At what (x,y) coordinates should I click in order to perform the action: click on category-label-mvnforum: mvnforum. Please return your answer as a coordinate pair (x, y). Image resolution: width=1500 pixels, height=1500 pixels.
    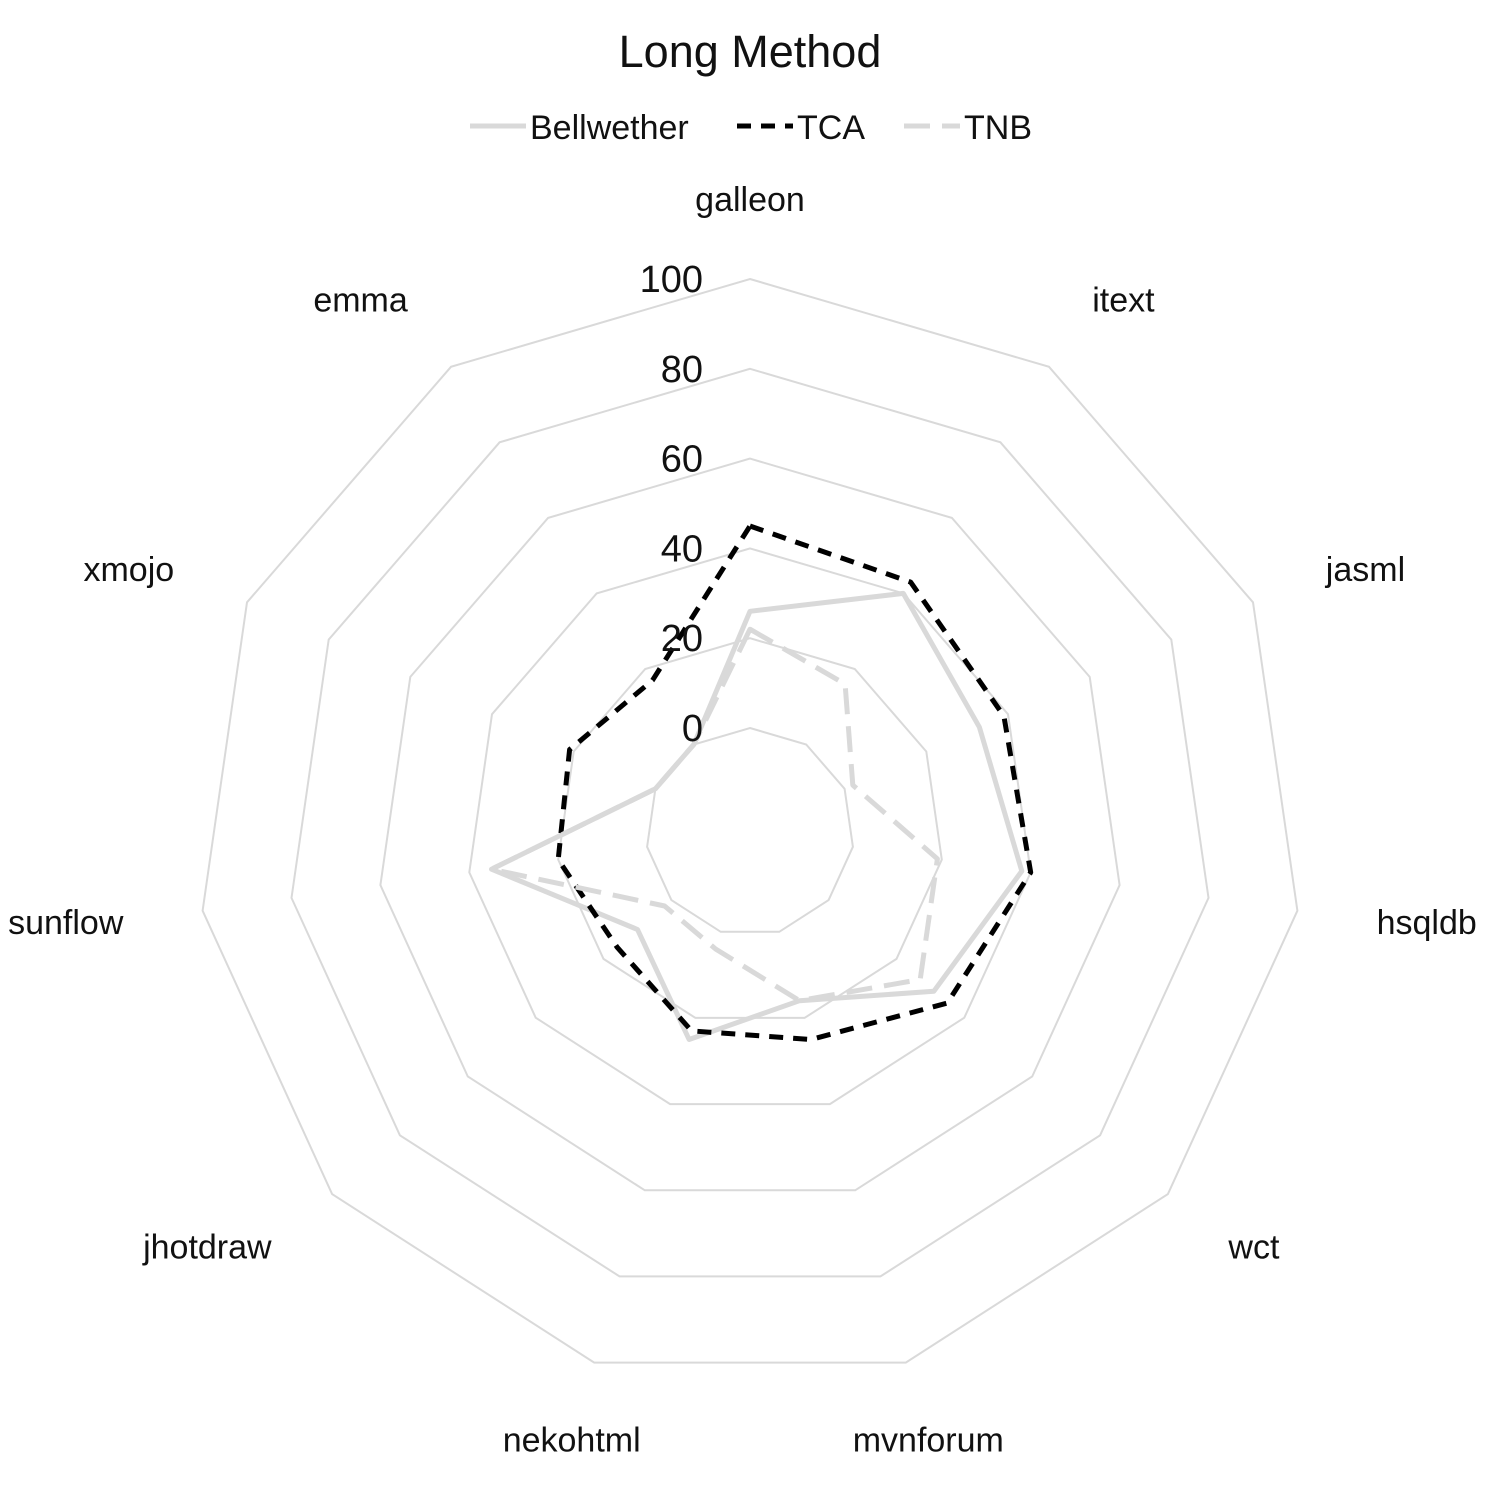
    Looking at the image, I should click on (928, 1440).